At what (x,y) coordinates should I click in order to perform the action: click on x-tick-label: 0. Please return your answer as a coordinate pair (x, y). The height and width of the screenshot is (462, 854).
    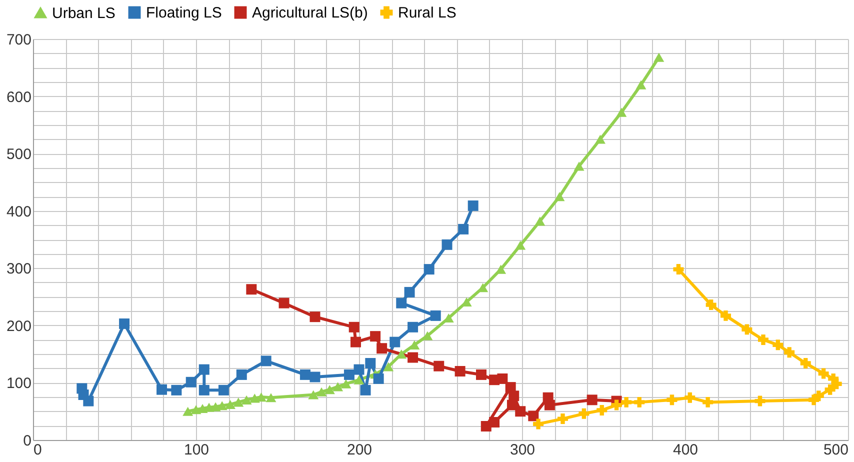
    Looking at the image, I should click on (38, 450).